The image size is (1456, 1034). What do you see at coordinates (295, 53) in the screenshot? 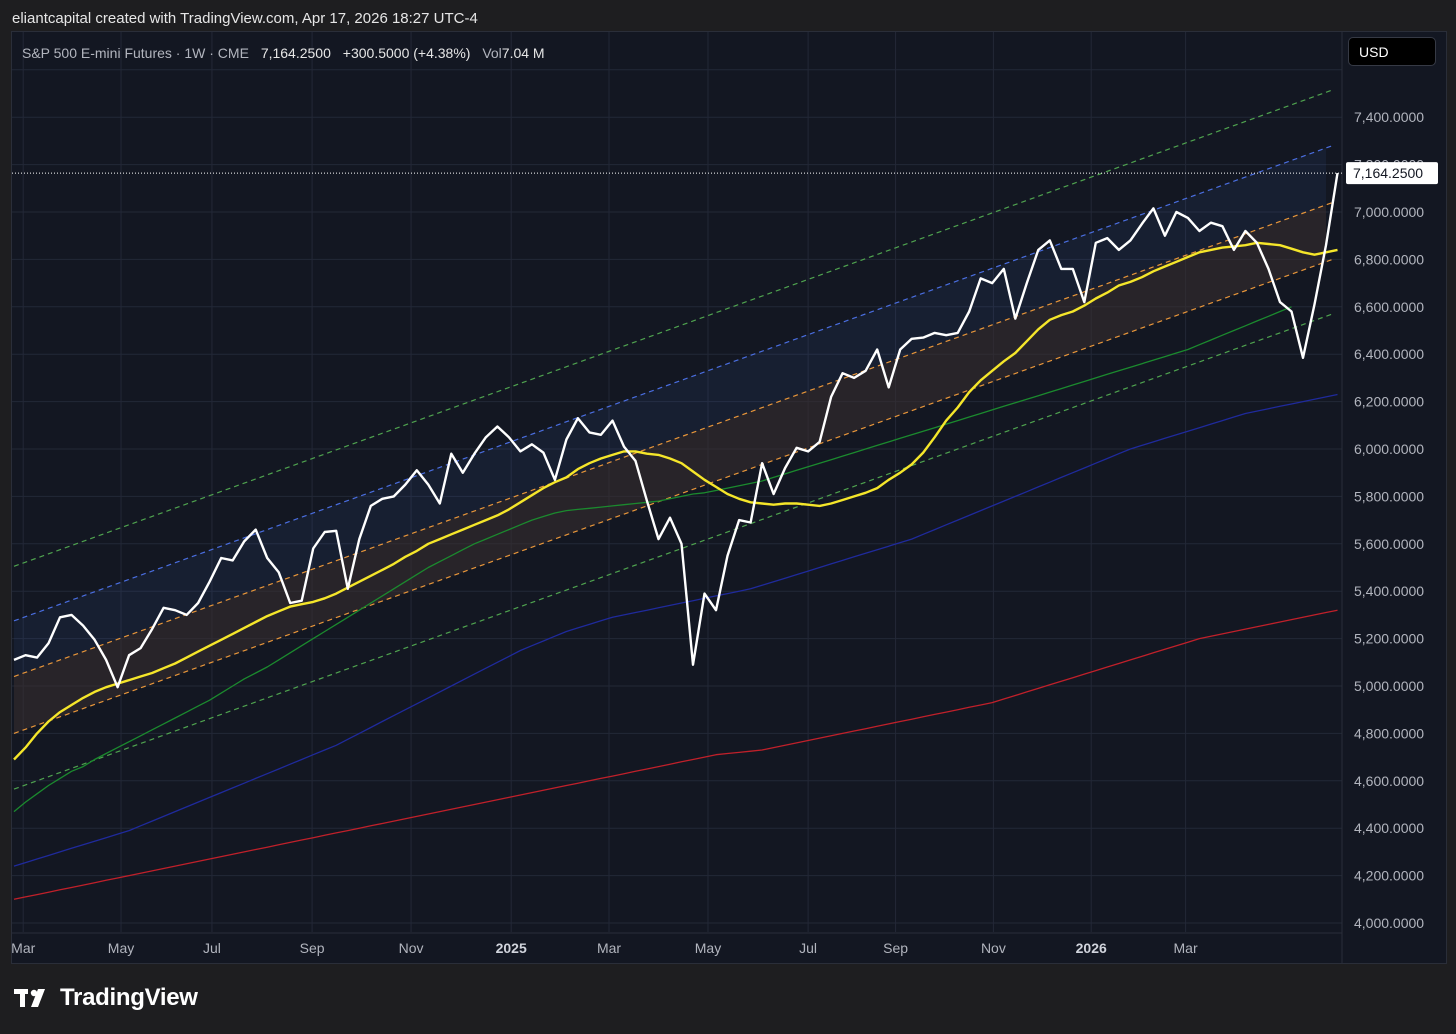
I see `last-price: 7,164.2500` at bounding box center [295, 53].